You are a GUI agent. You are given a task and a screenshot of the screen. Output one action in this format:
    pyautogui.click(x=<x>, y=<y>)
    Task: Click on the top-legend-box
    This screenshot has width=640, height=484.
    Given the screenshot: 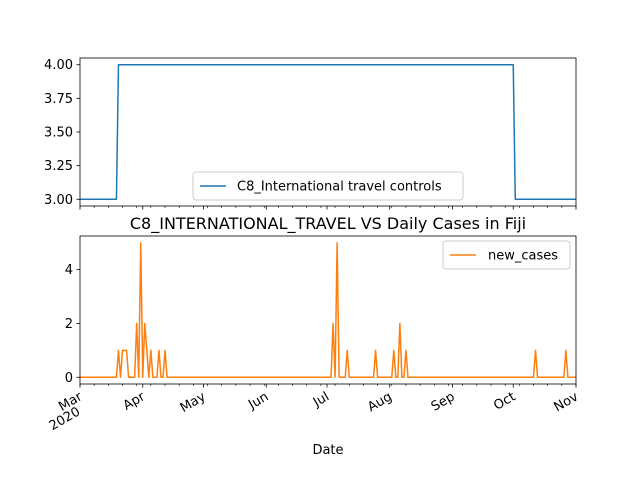 What is the action you would take?
    pyautogui.click(x=328, y=186)
    